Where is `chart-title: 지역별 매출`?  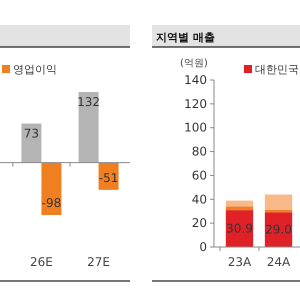
chart-title: 지역별 매출 is located at coordinates (185, 37).